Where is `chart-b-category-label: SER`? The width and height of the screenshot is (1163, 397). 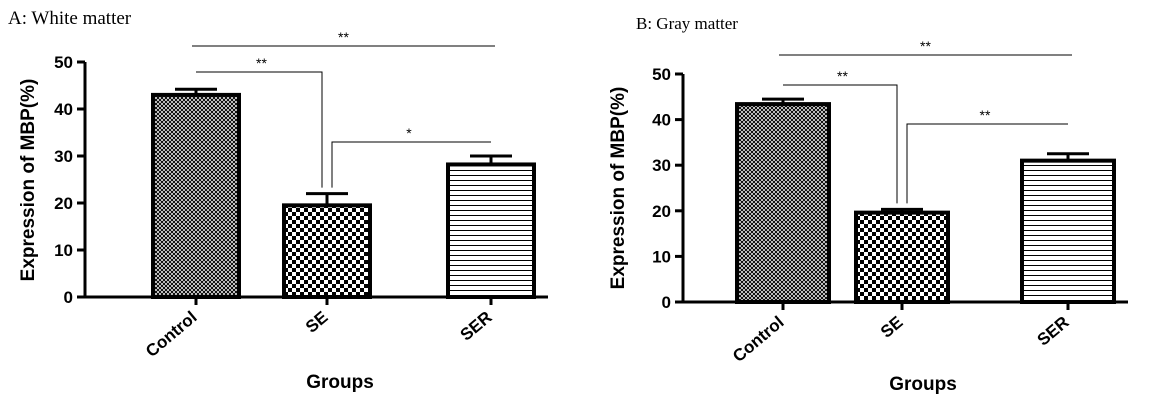
chart-b-category-label: SER is located at coordinates (1053, 331).